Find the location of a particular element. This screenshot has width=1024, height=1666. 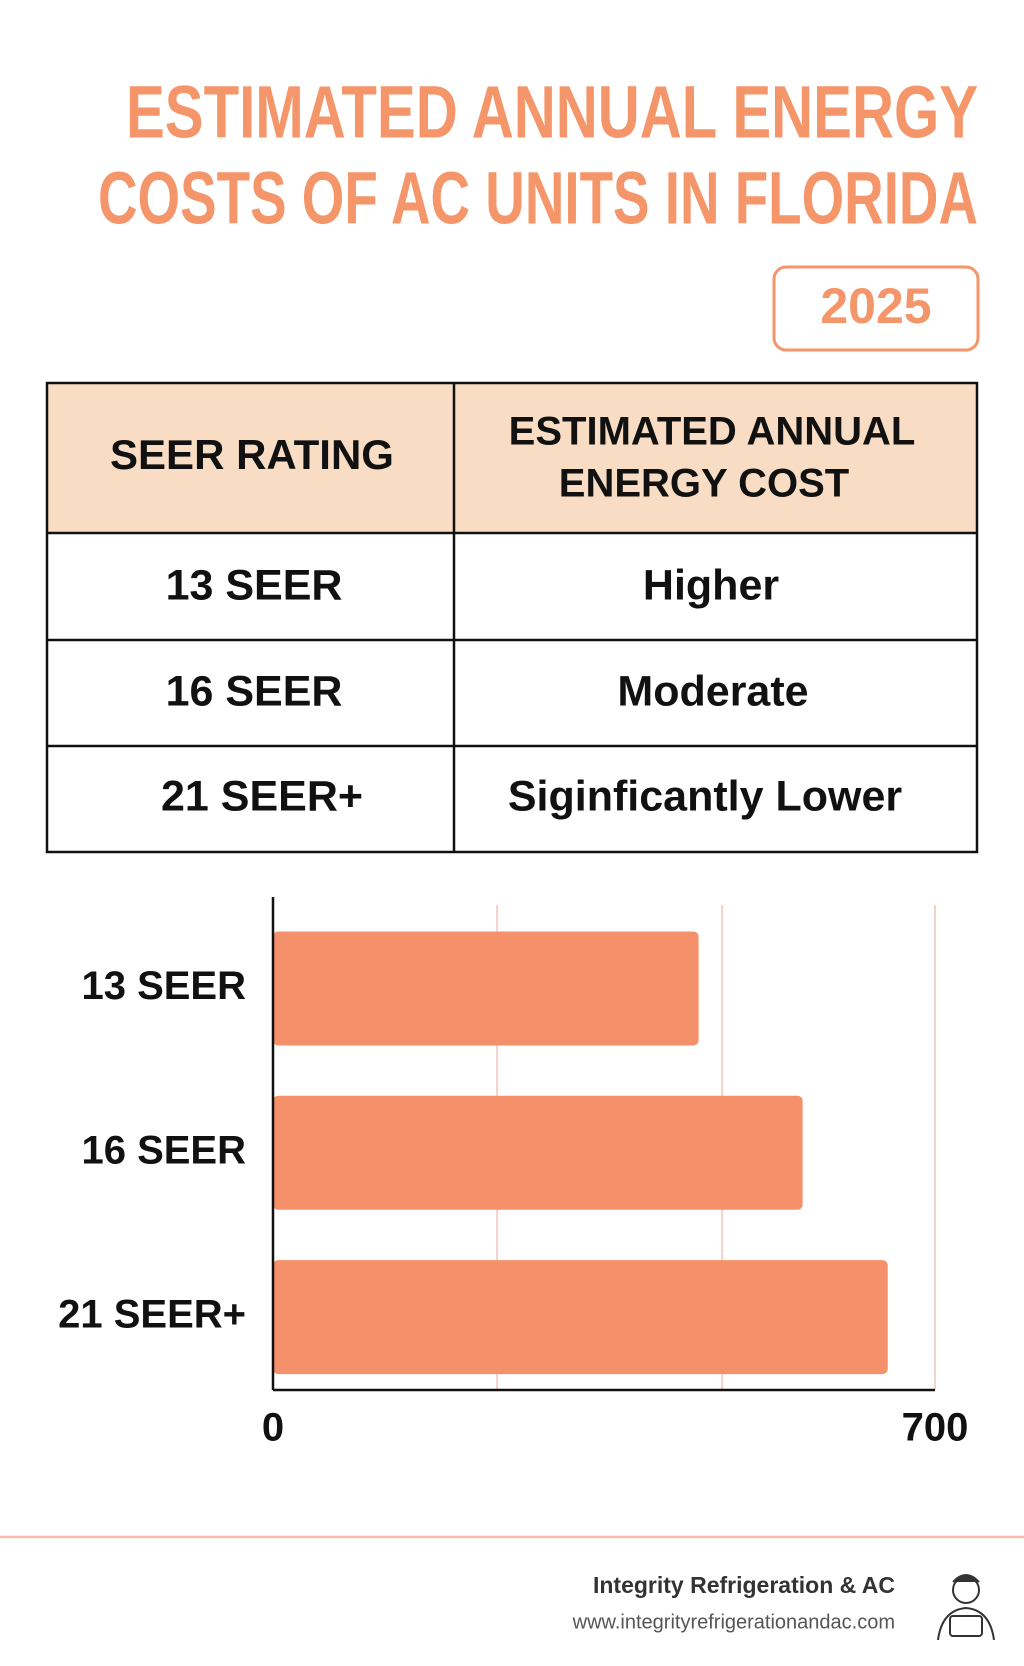

company-name: Integrity Refrigeration & AC is located at coordinates (744, 1585).